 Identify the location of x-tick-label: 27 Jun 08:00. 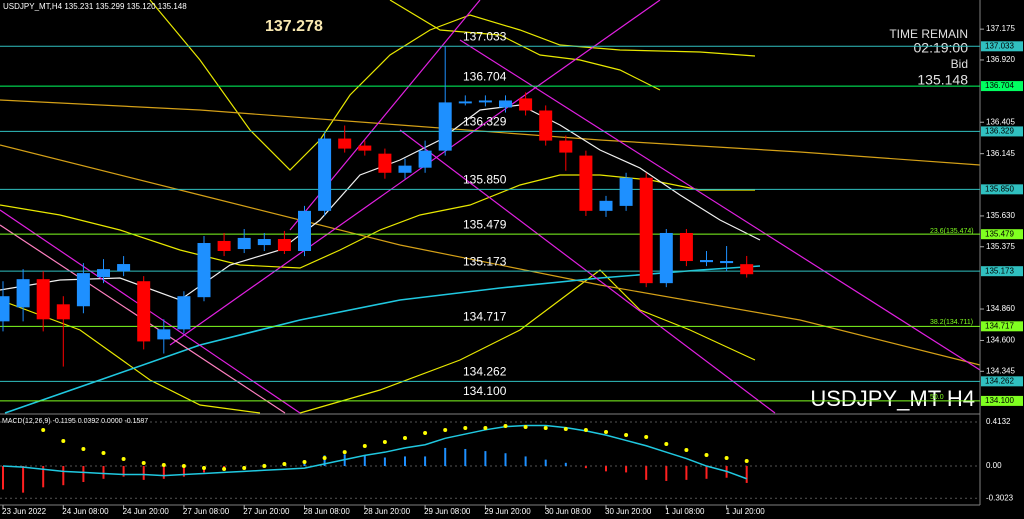
(206, 511).